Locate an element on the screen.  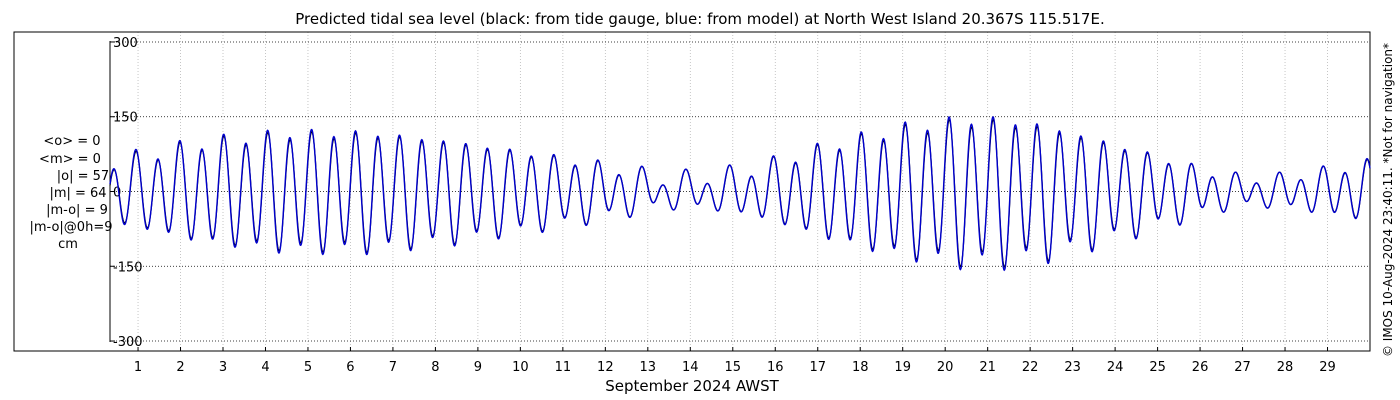
y-tick-label: 0 is located at coordinates (117, 193).